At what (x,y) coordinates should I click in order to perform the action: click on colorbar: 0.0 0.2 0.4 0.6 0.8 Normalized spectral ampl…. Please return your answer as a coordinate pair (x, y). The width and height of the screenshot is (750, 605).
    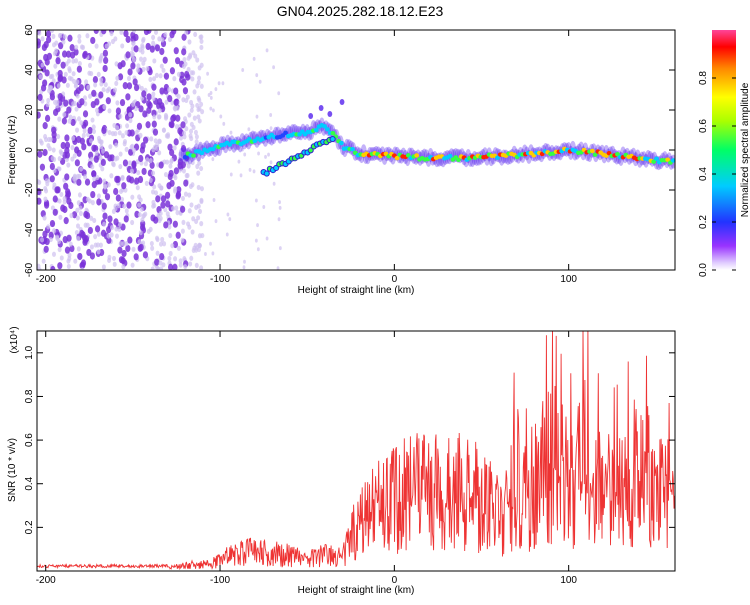
    Looking at the image, I should click on (724, 153).